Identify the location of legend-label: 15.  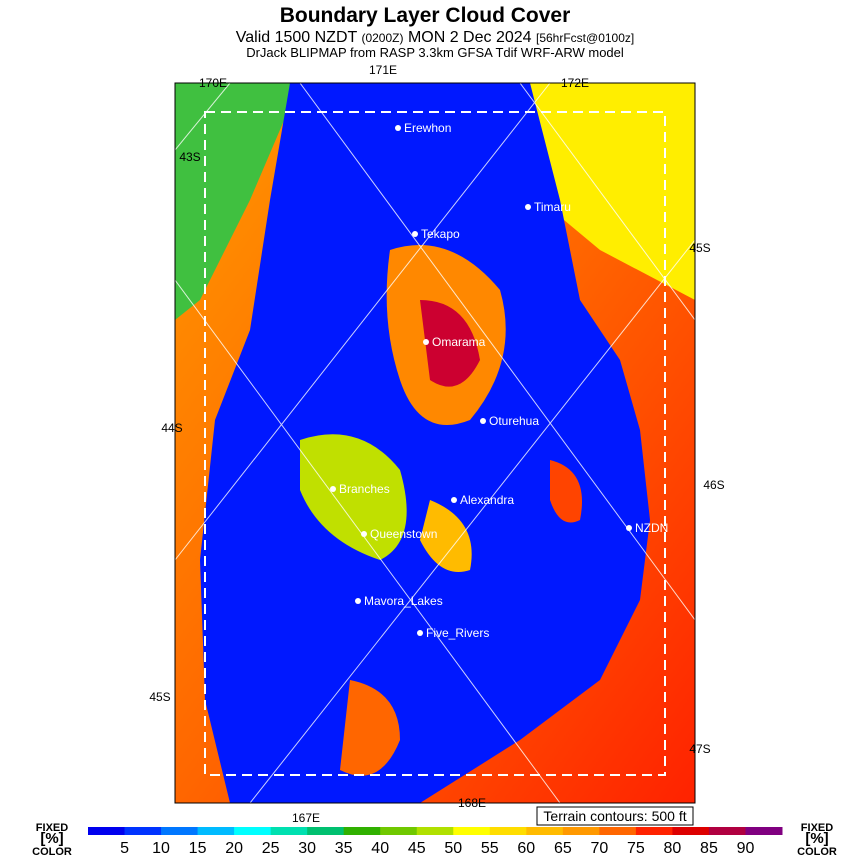
(198, 848).